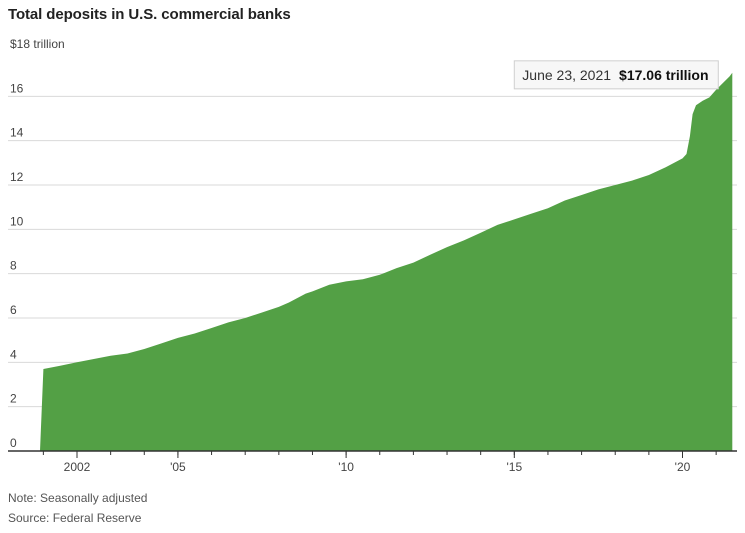 The height and width of the screenshot is (533, 745). Describe the element at coordinates (13, 266) in the screenshot. I see `y-tick-label: 8` at that location.